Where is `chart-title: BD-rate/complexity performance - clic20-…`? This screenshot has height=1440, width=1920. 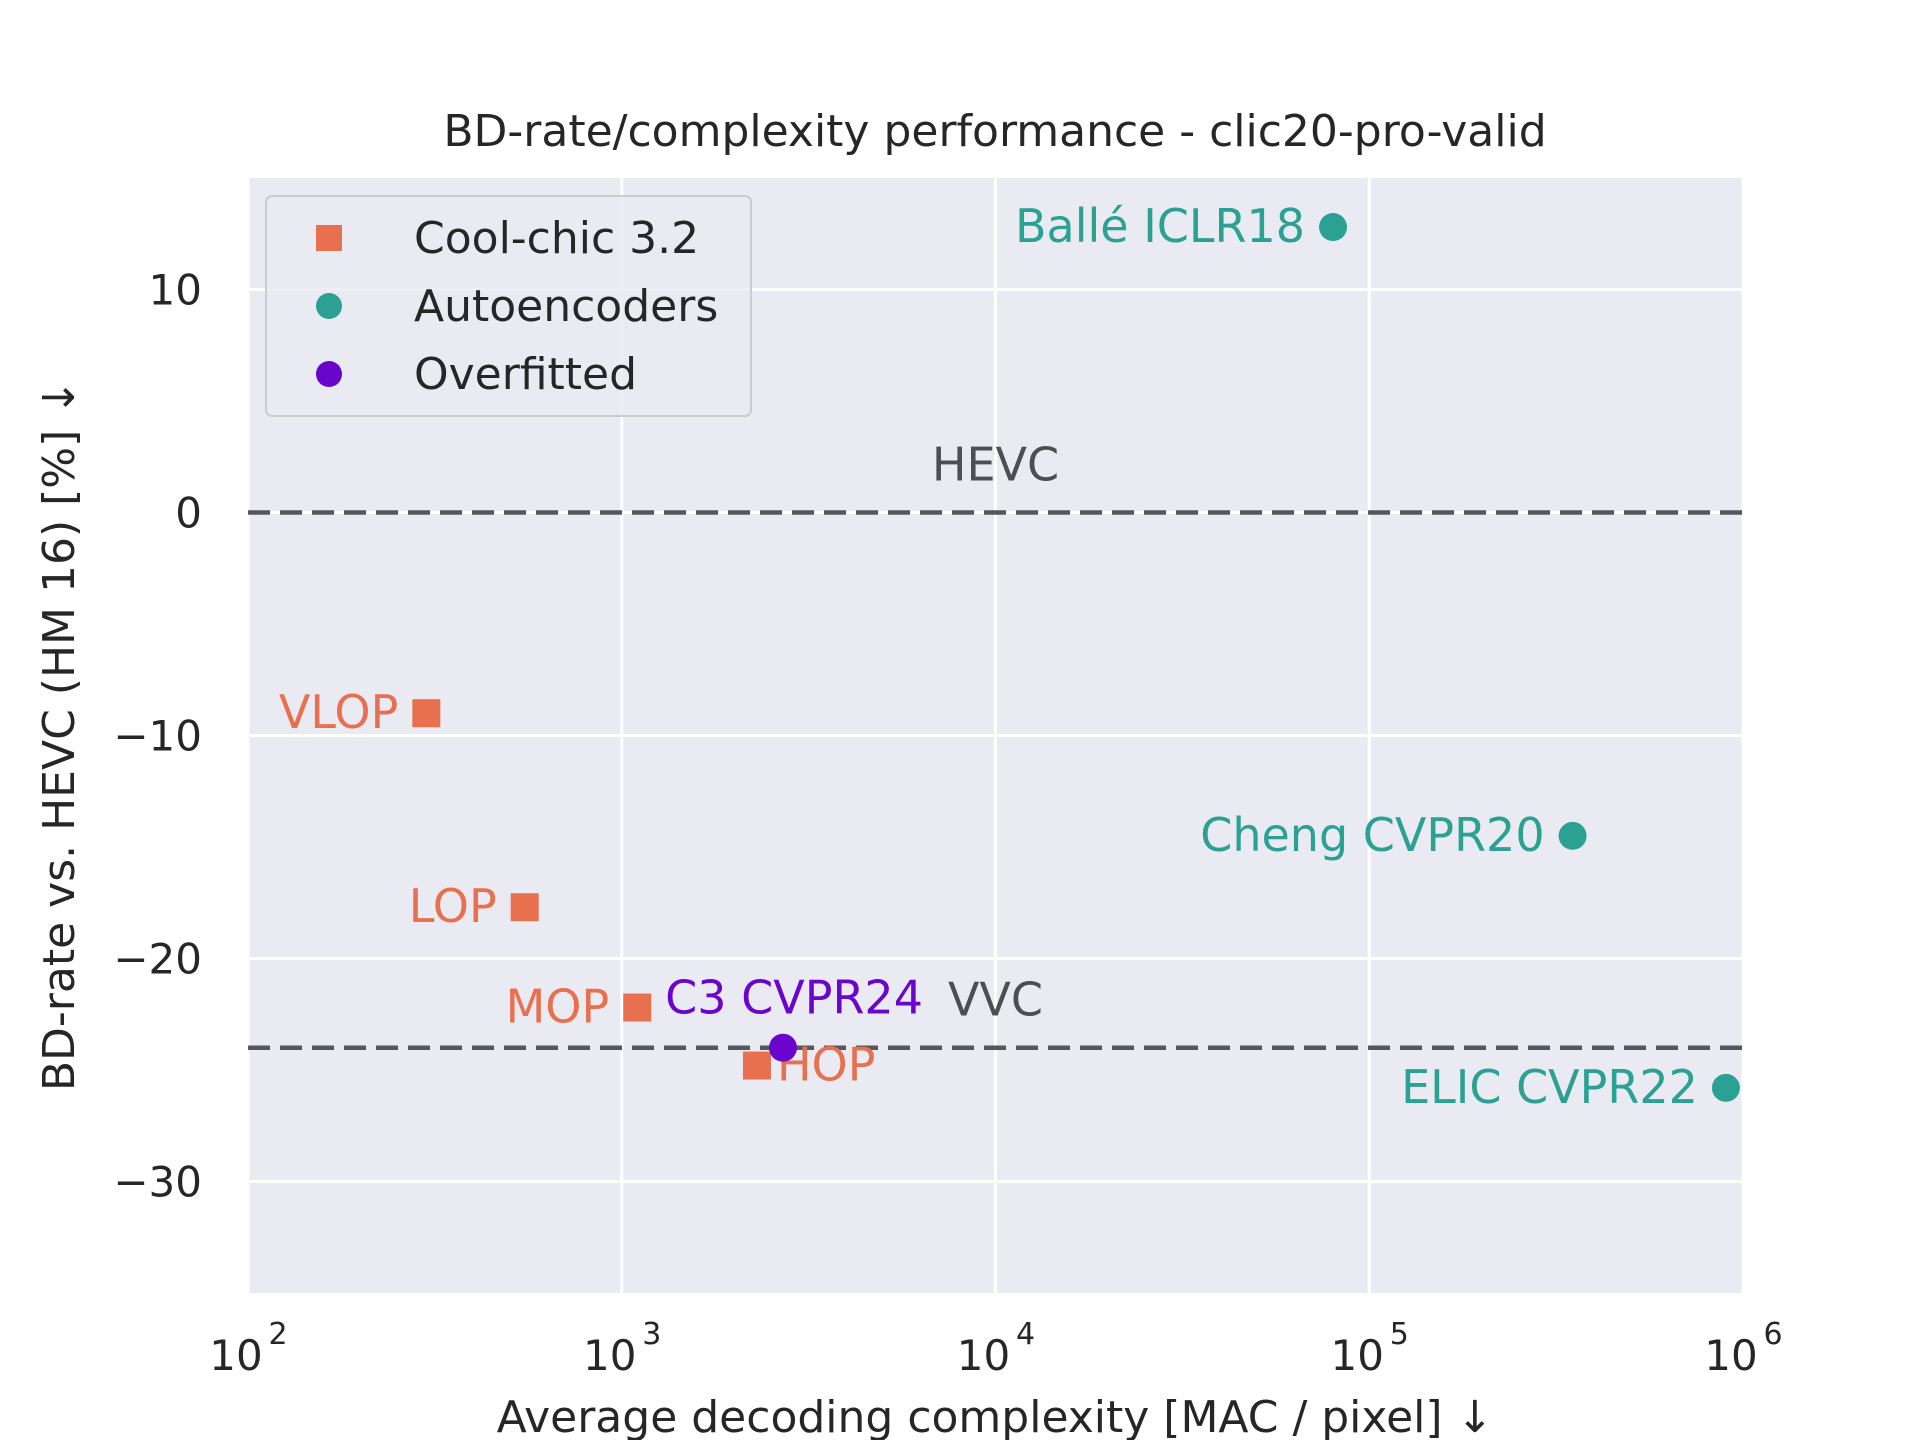 chart-title: BD-rate/complexity performance - clic20-… is located at coordinates (994, 131).